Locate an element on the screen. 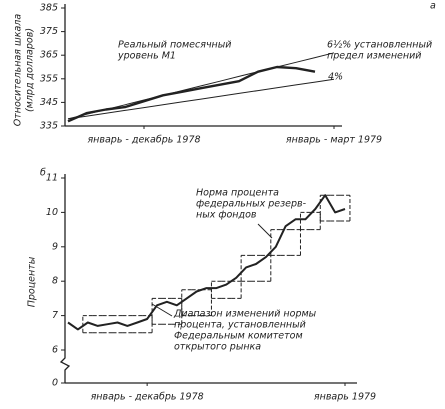  band-label: открытого рынка is located at coordinates (217, 347).